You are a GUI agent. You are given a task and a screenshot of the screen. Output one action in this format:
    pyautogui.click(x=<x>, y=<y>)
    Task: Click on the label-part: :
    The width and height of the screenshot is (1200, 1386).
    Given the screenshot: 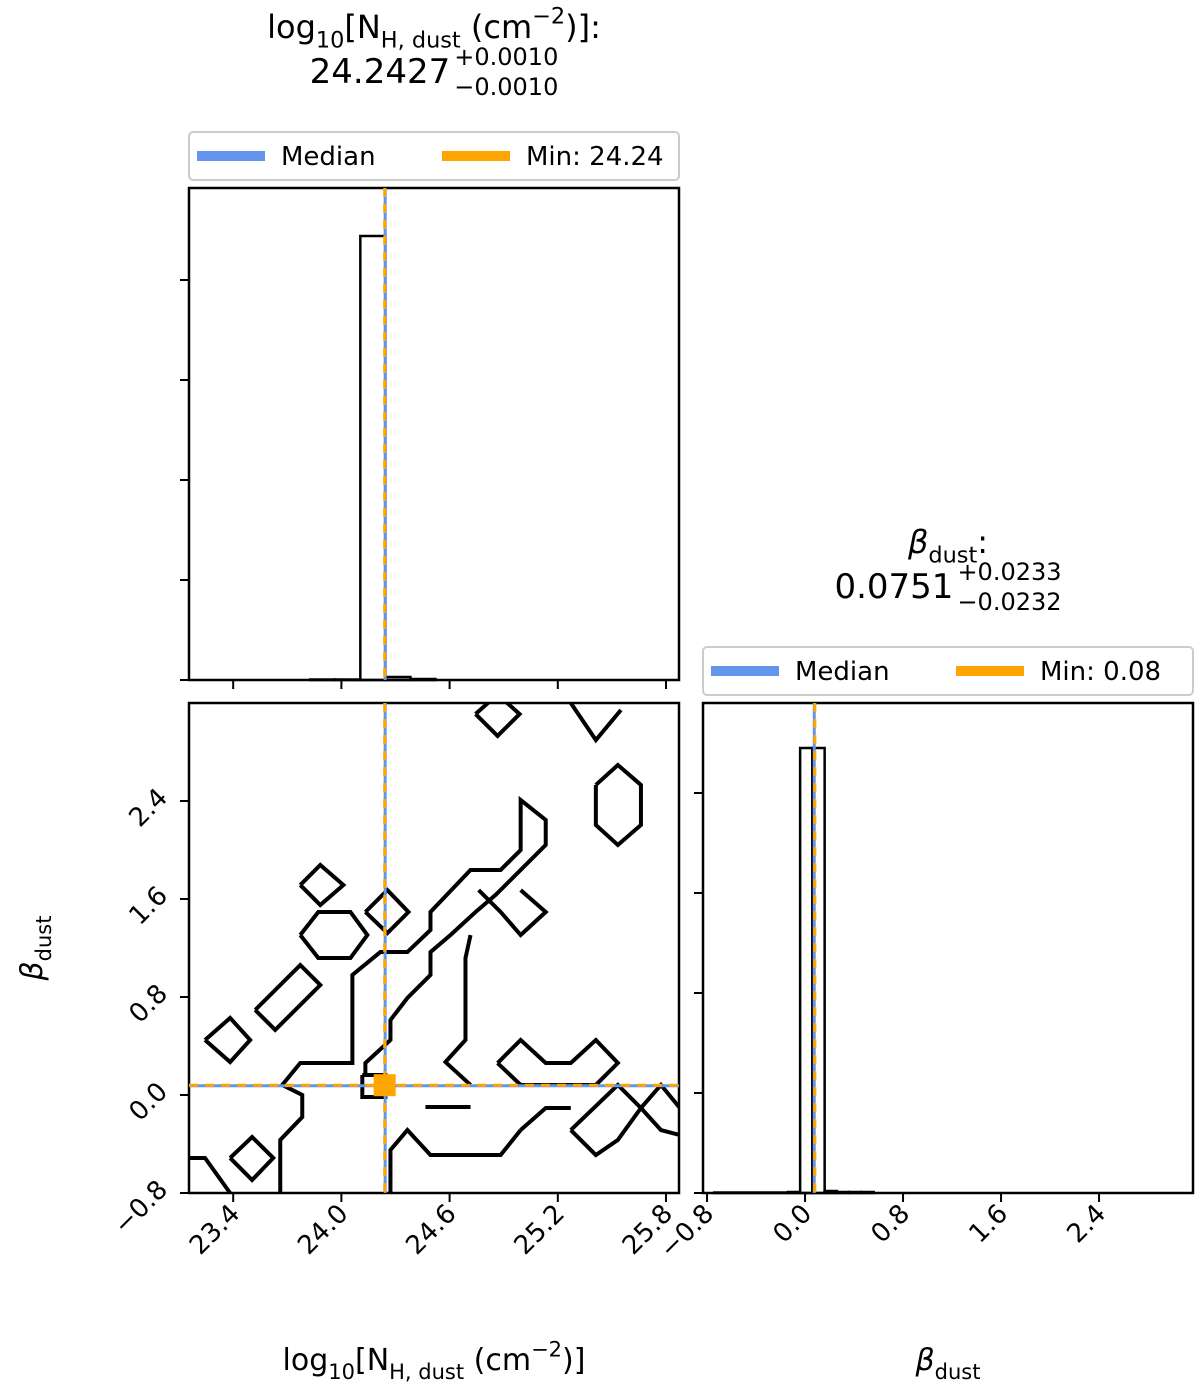 What is the action you would take?
    pyautogui.click(x=982, y=542)
    